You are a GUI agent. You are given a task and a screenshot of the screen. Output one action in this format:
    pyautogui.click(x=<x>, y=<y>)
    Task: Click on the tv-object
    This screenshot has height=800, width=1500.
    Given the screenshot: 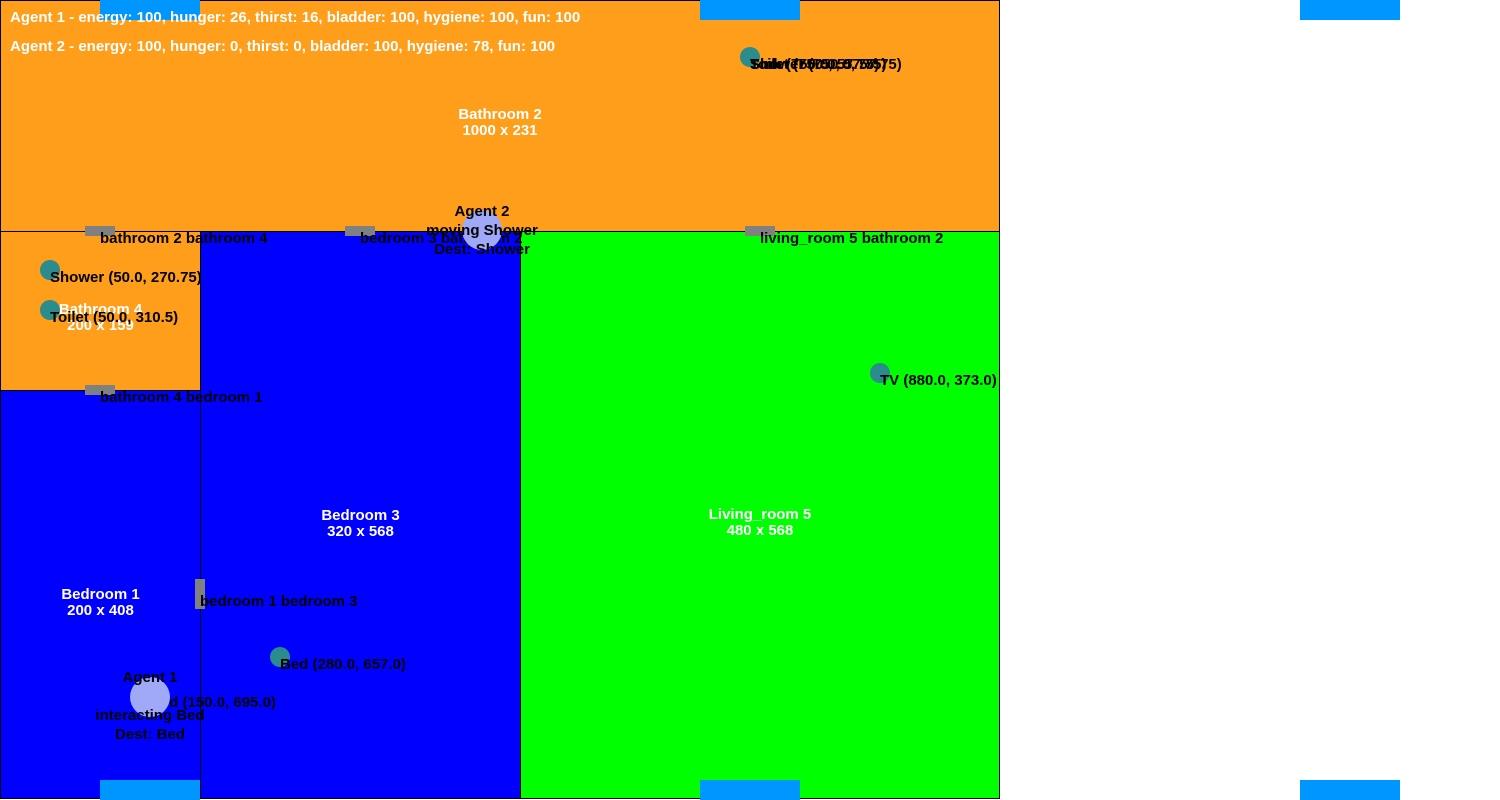 What is the action you would take?
    pyautogui.click(x=880, y=373)
    